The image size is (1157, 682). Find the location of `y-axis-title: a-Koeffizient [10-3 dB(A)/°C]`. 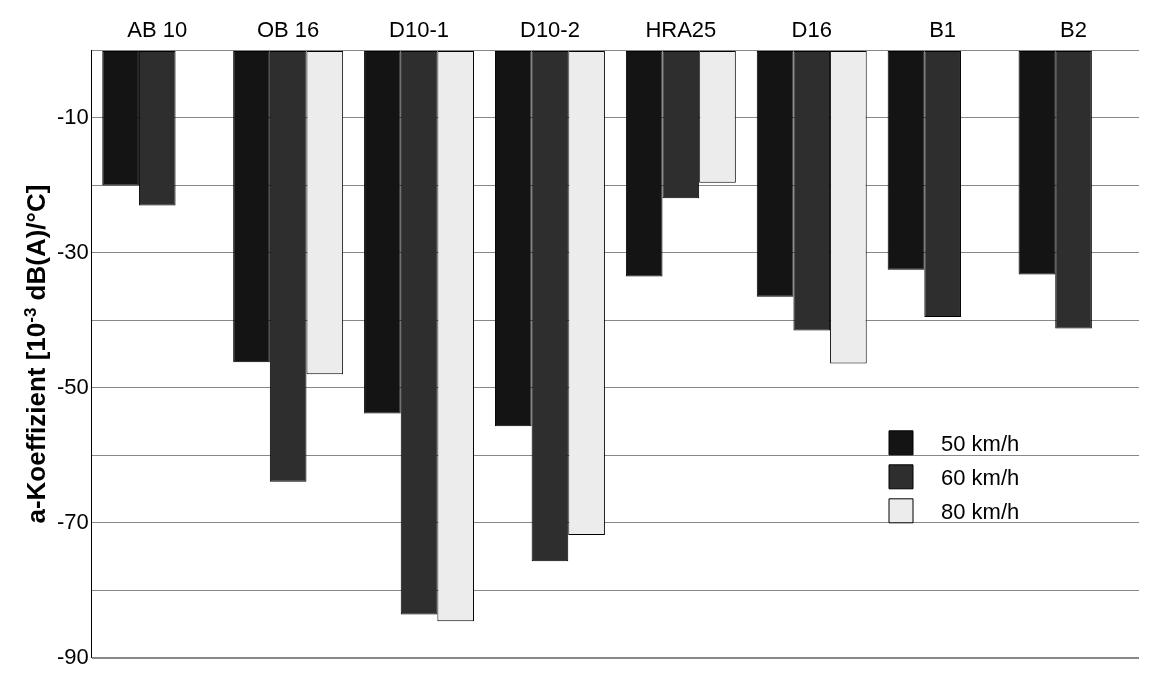

y-axis-title: a-Koeffizient [10-3 dB(A)/°C] is located at coordinates (36, 354).